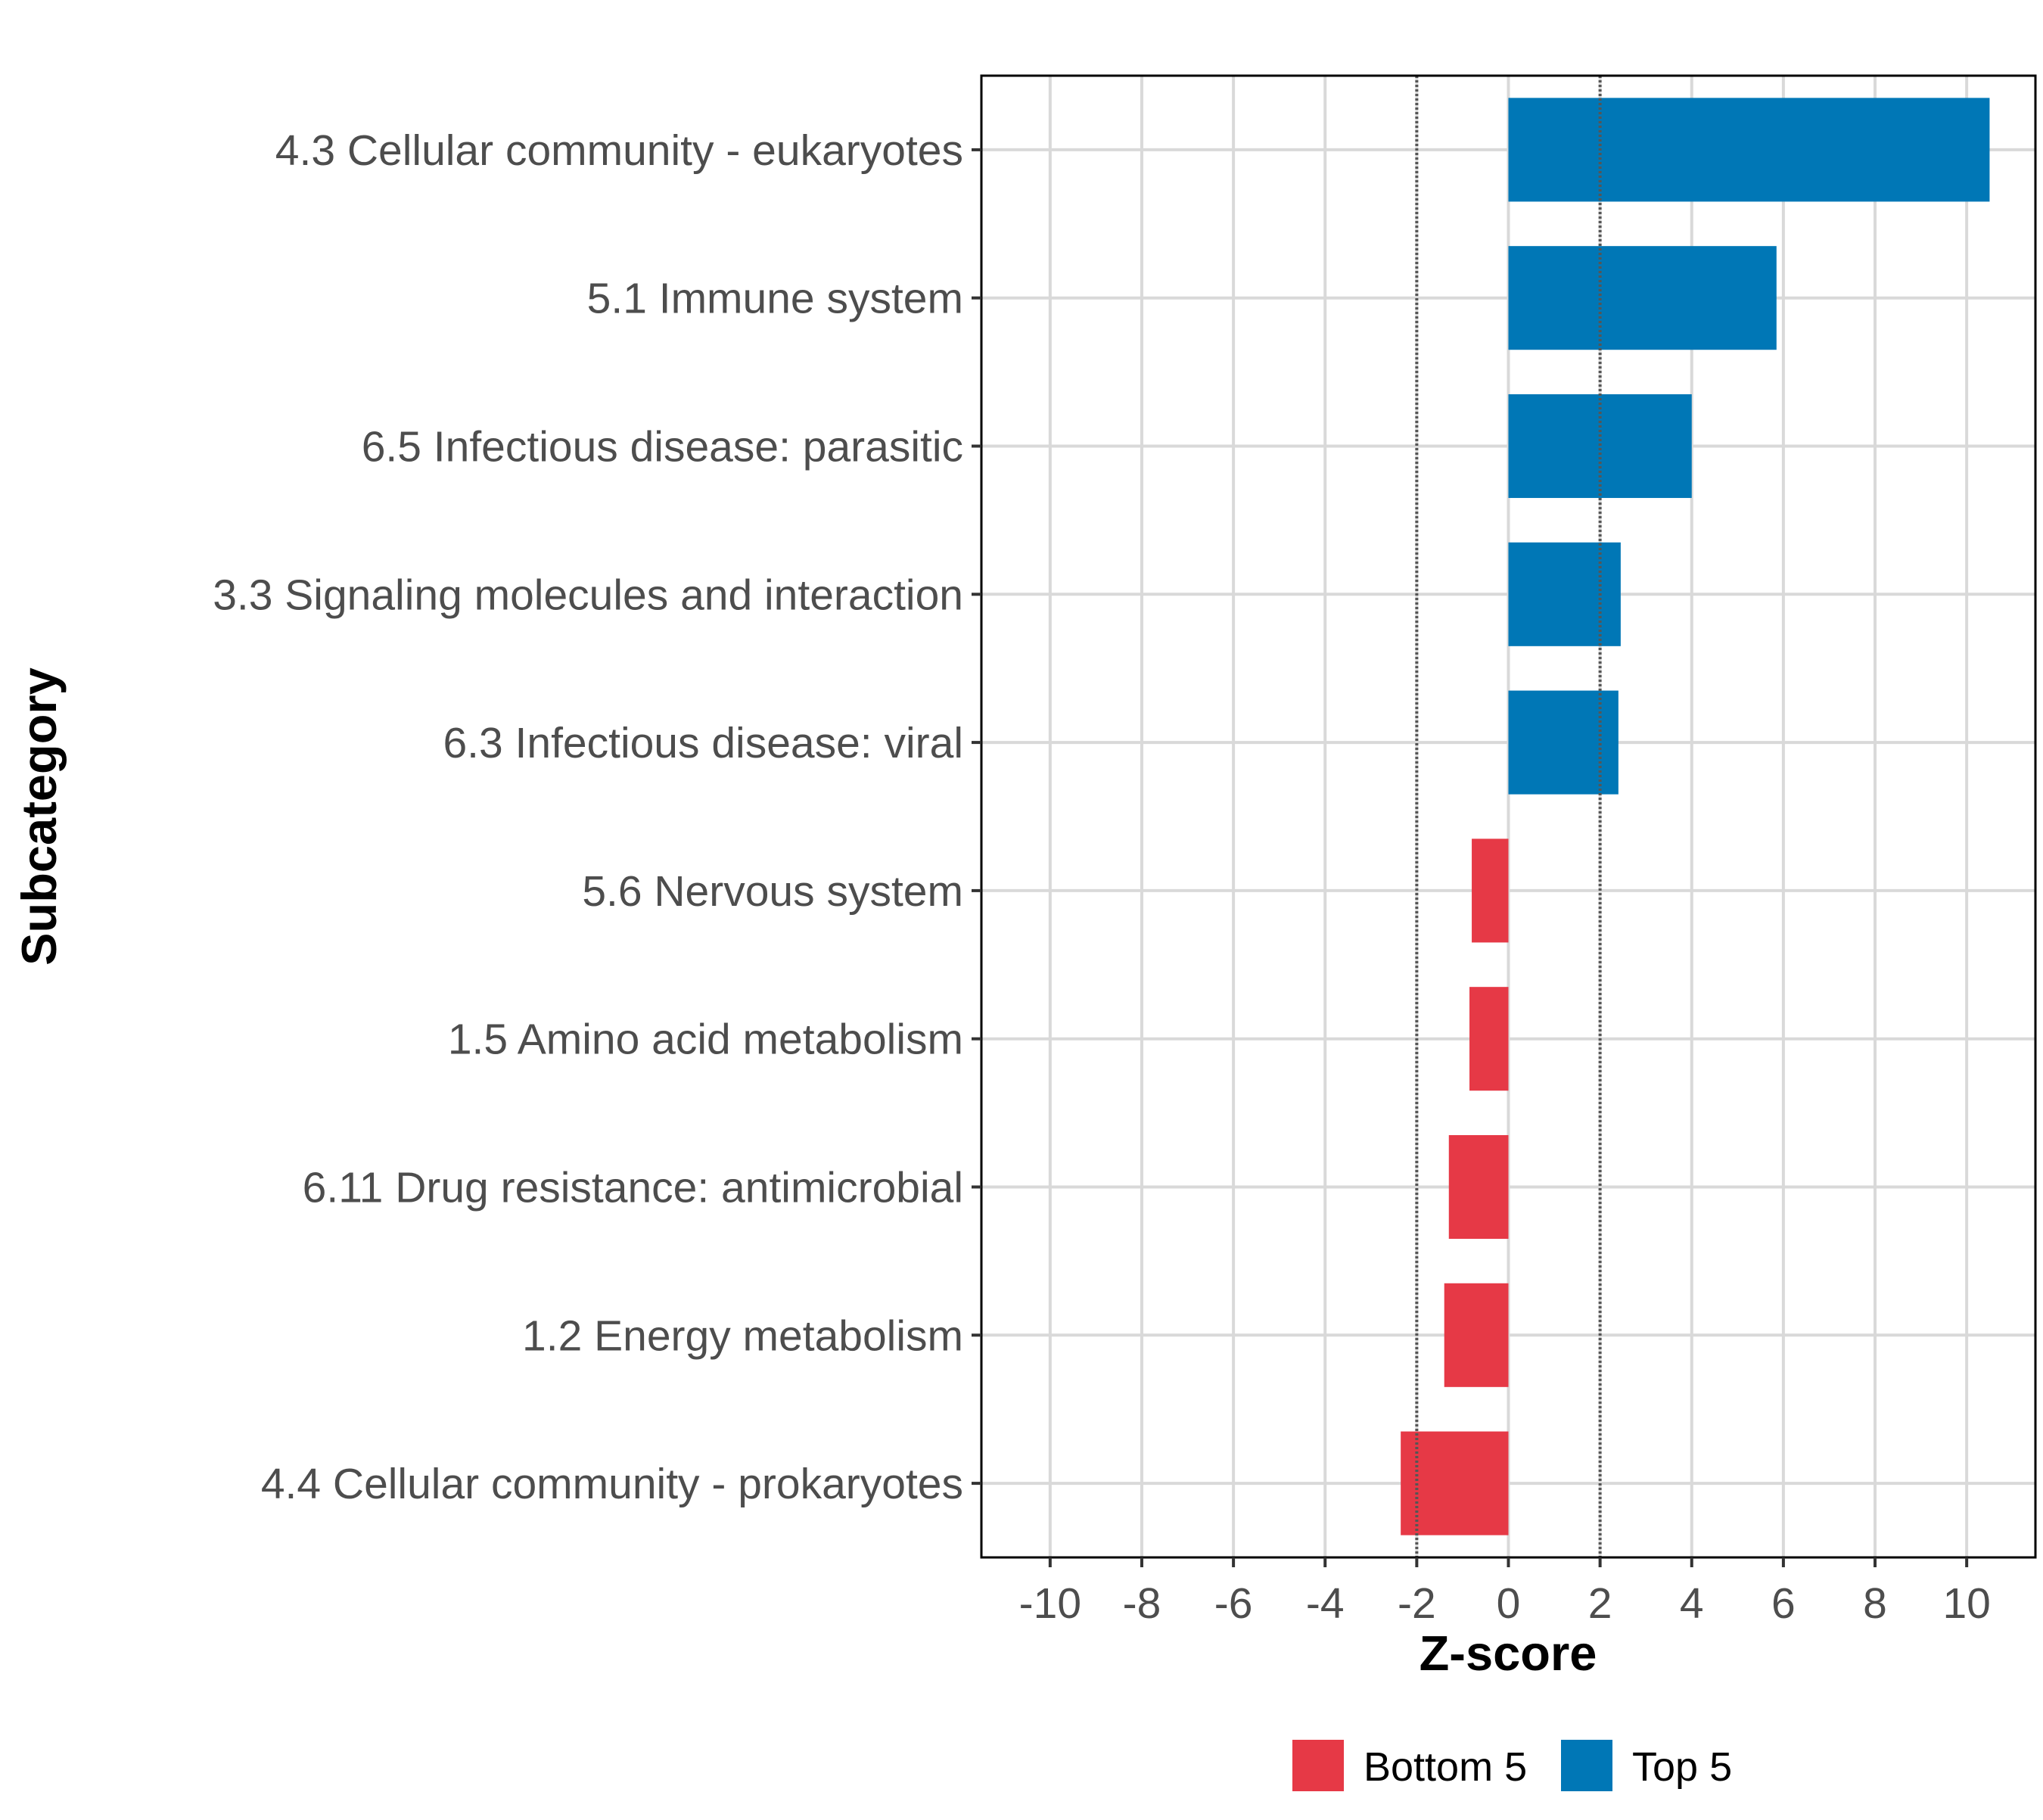  I want to click on y-axis-title: Subcategory, so click(39, 816).